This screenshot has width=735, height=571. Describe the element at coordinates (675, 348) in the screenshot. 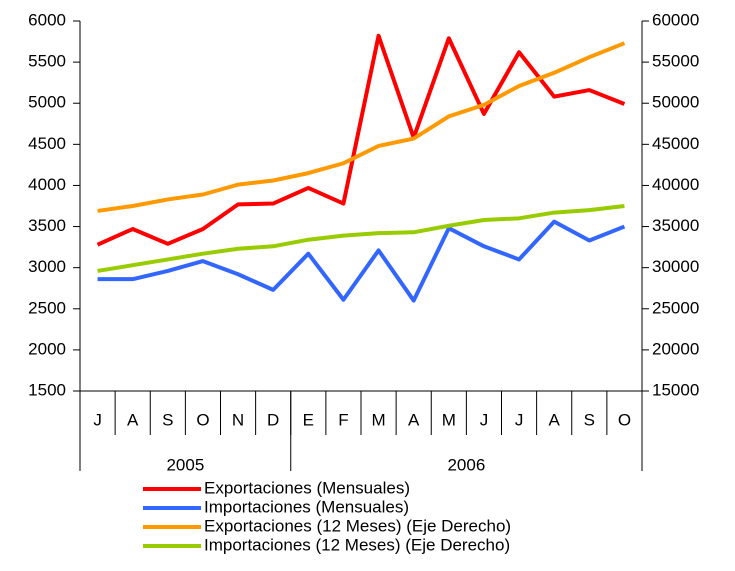

I see `y2-tick-label: 20000` at that location.